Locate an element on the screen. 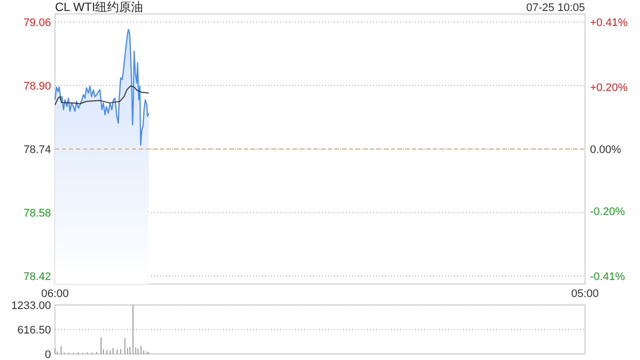  y-tick-label: 78.42 is located at coordinates (37, 277).